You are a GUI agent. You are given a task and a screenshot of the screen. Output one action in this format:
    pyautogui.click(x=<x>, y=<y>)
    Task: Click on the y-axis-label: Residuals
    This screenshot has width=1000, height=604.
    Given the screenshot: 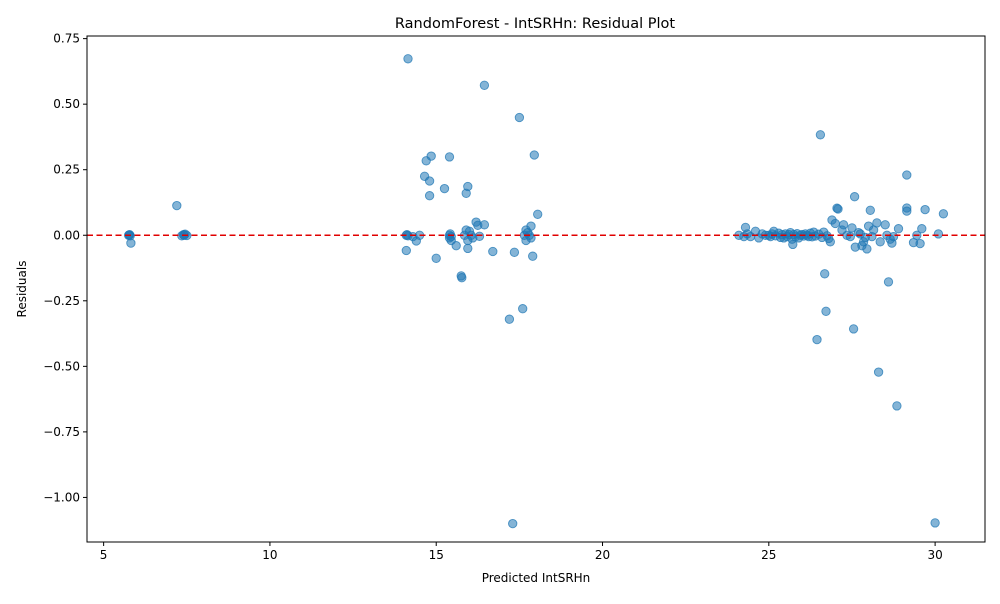 What is the action you would take?
    pyautogui.click(x=22, y=289)
    